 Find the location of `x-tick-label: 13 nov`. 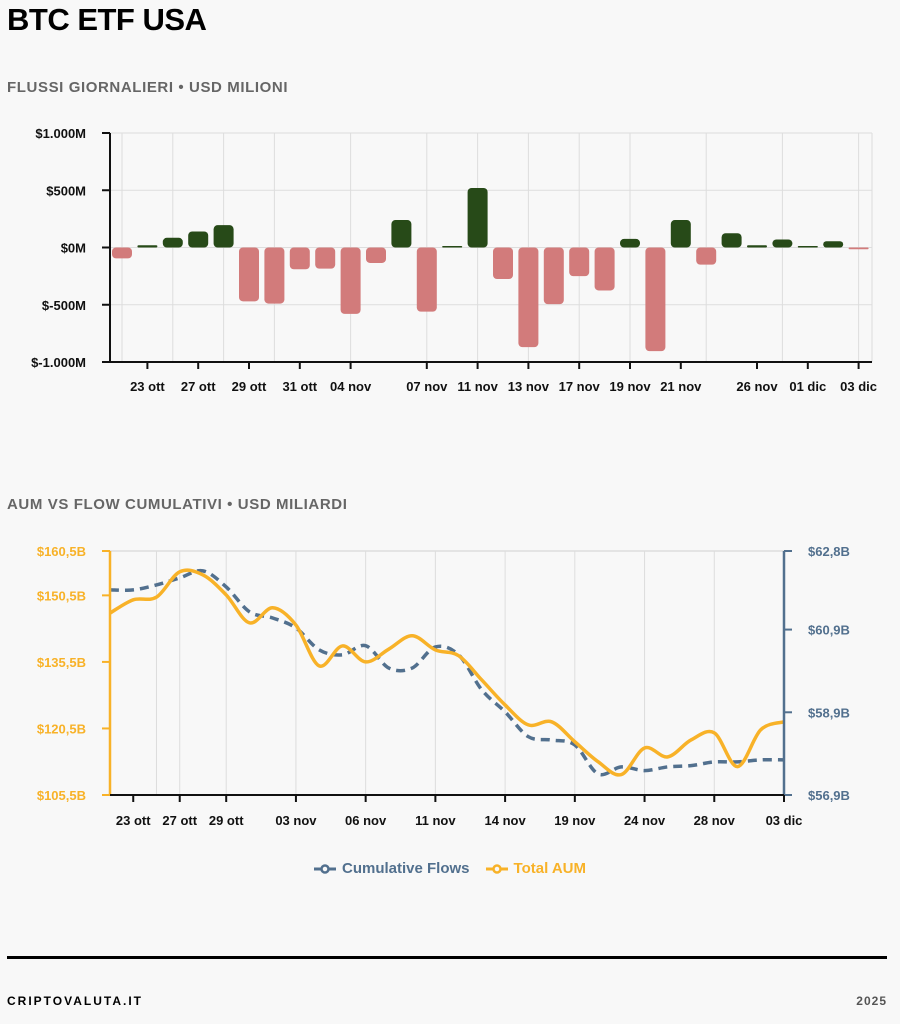

x-tick-label: 13 nov is located at coordinates (529, 386).